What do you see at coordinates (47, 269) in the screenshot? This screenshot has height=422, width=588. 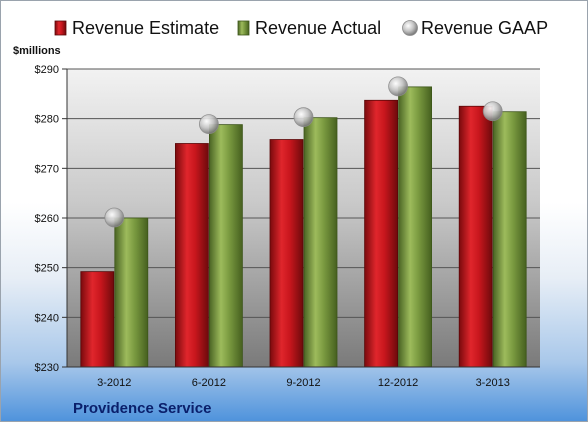 I see `y-tick-label: $250` at bounding box center [47, 269].